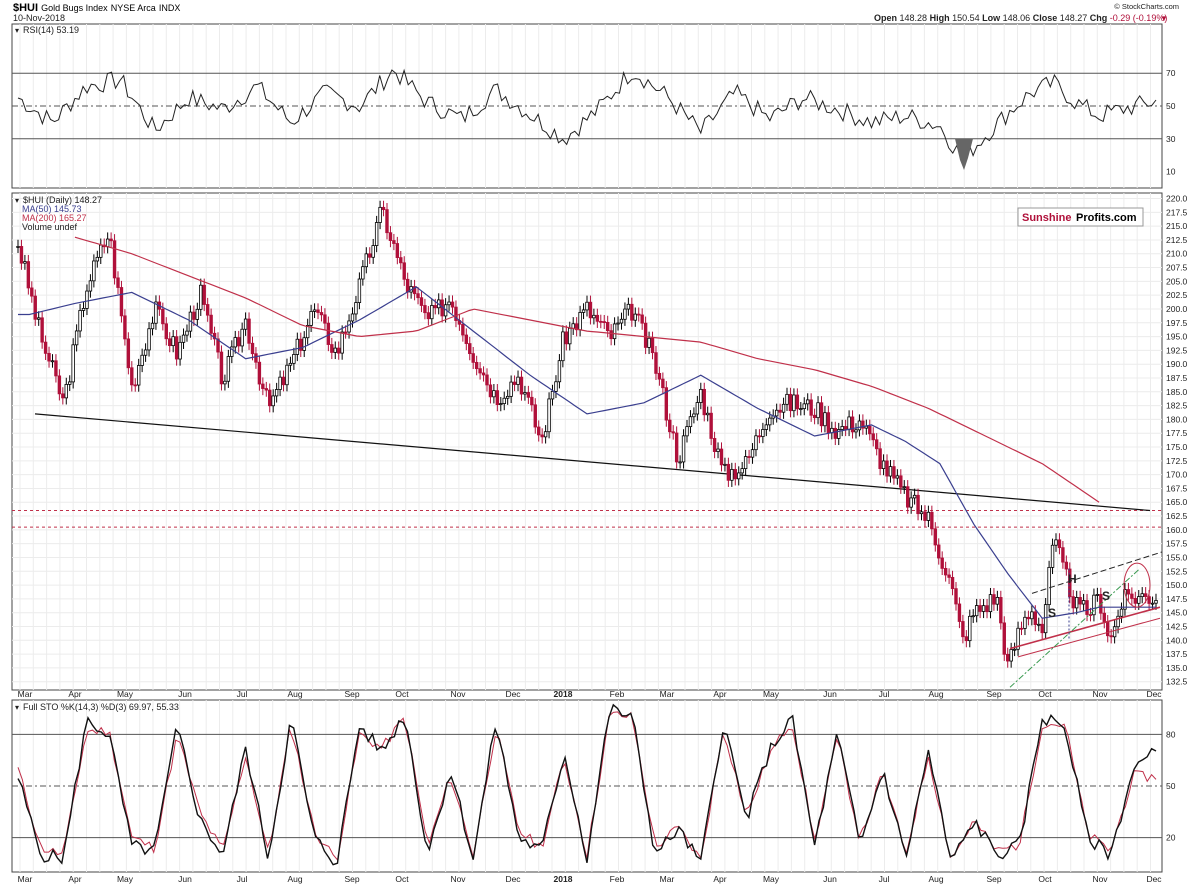 The width and height of the screenshot is (1200, 887). What do you see at coordinates (667, 694) in the screenshot?
I see `month-tick-label: Mar` at bounding box center [667, 694].